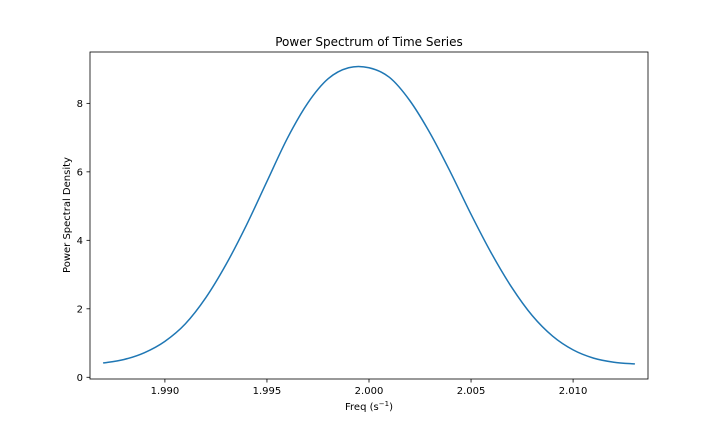 The image size is (720, 432). What do you see at coordinates (369, 42) in the screenshot?
I see `chart-title: Power Spectrum of Time Series` at bounding box center [369, 42].